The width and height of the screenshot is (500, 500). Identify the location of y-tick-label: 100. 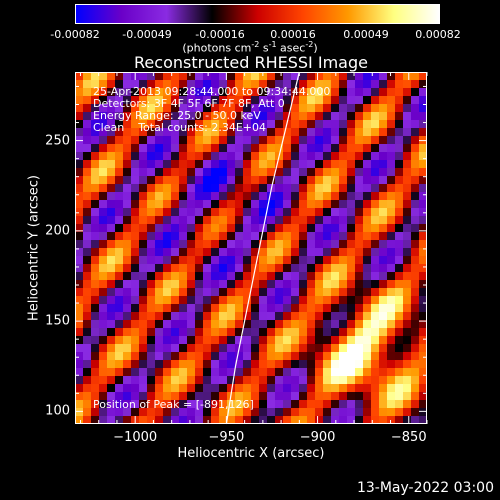
(57, 411).